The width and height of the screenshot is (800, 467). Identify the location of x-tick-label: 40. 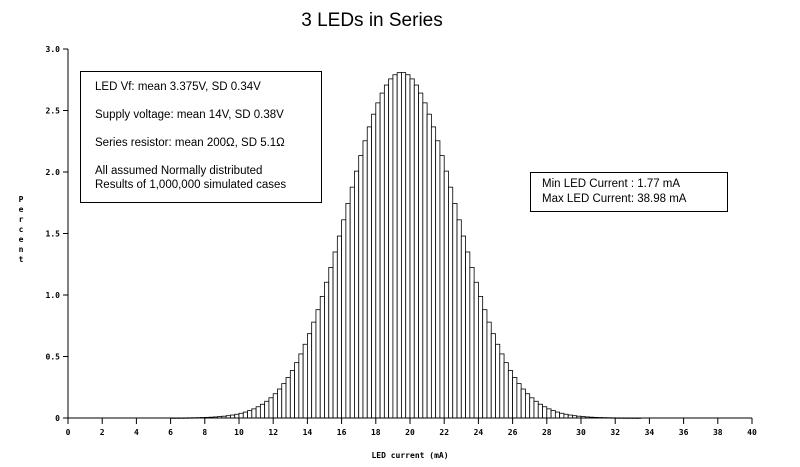
(752, 432).